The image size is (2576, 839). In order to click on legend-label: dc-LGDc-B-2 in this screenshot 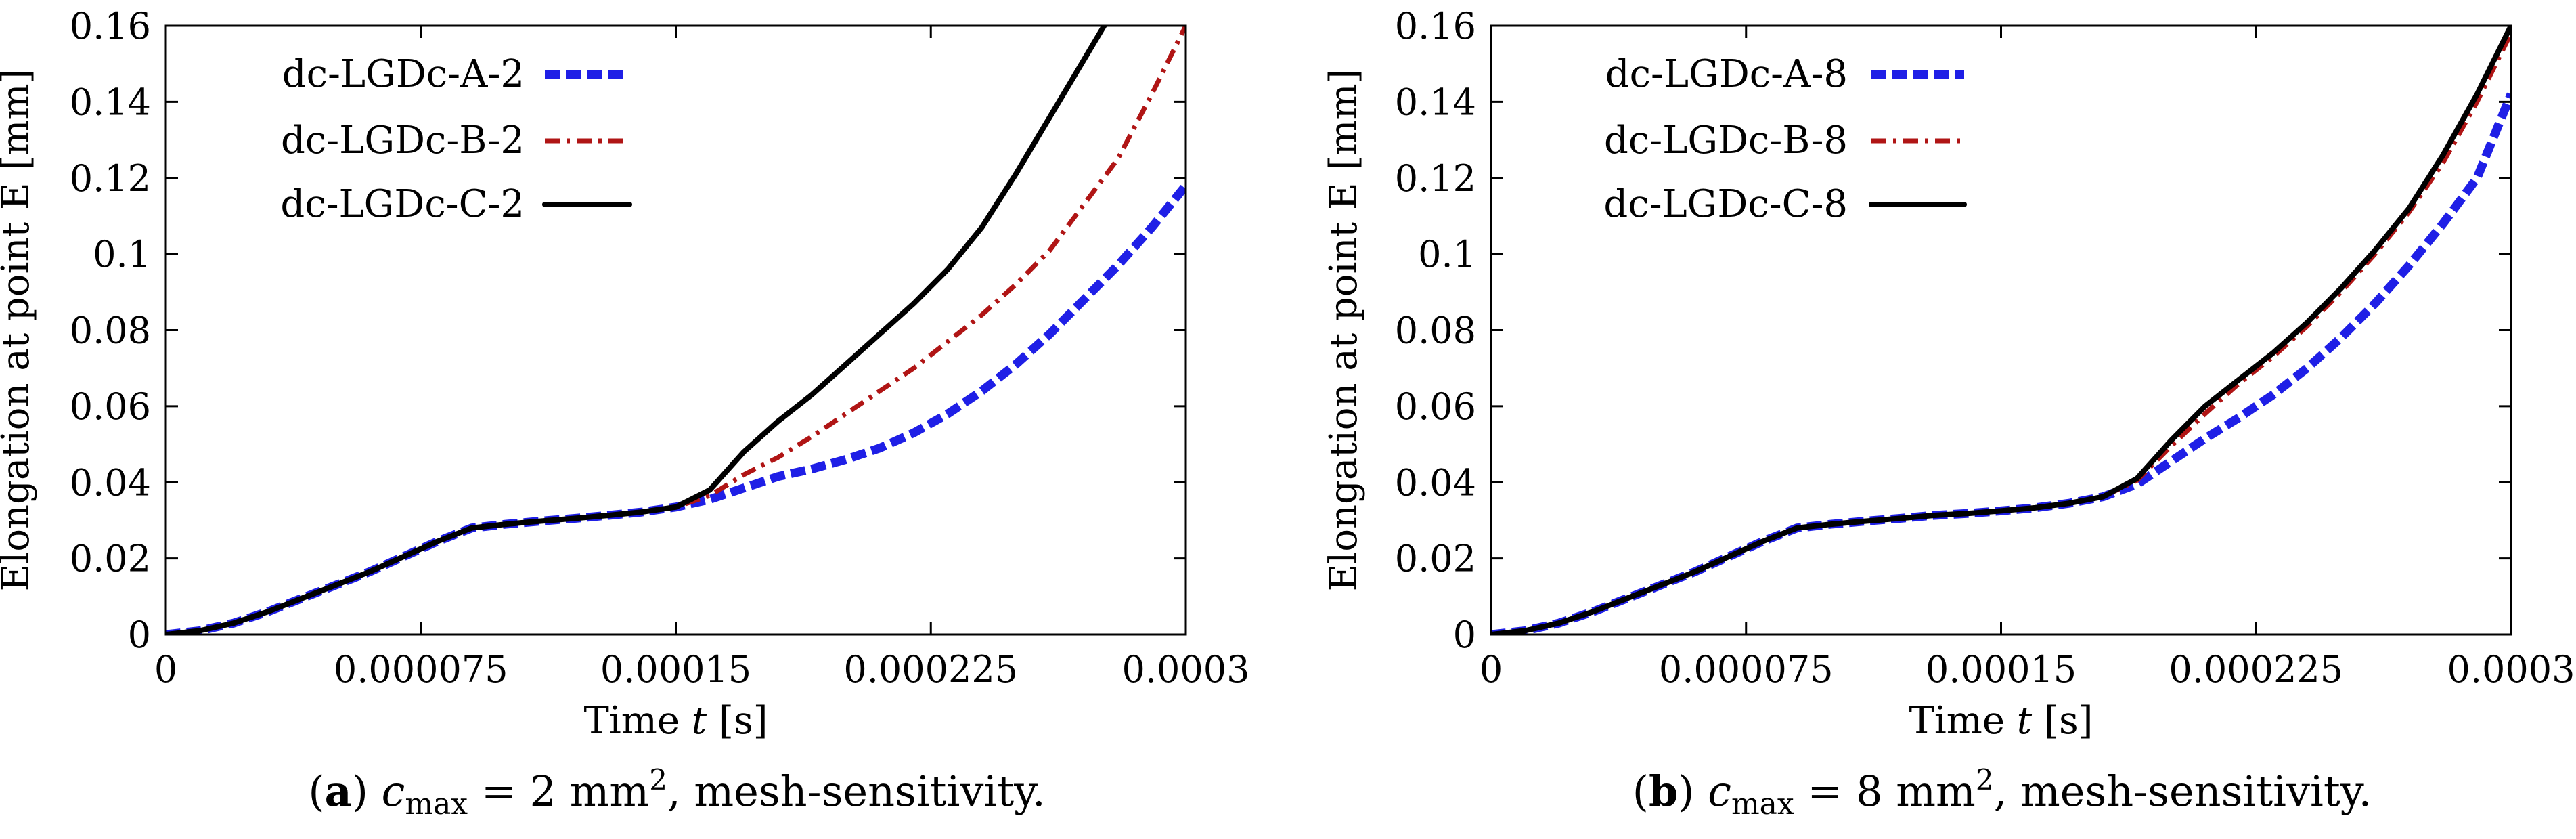, I will do `click(403, 141)`.